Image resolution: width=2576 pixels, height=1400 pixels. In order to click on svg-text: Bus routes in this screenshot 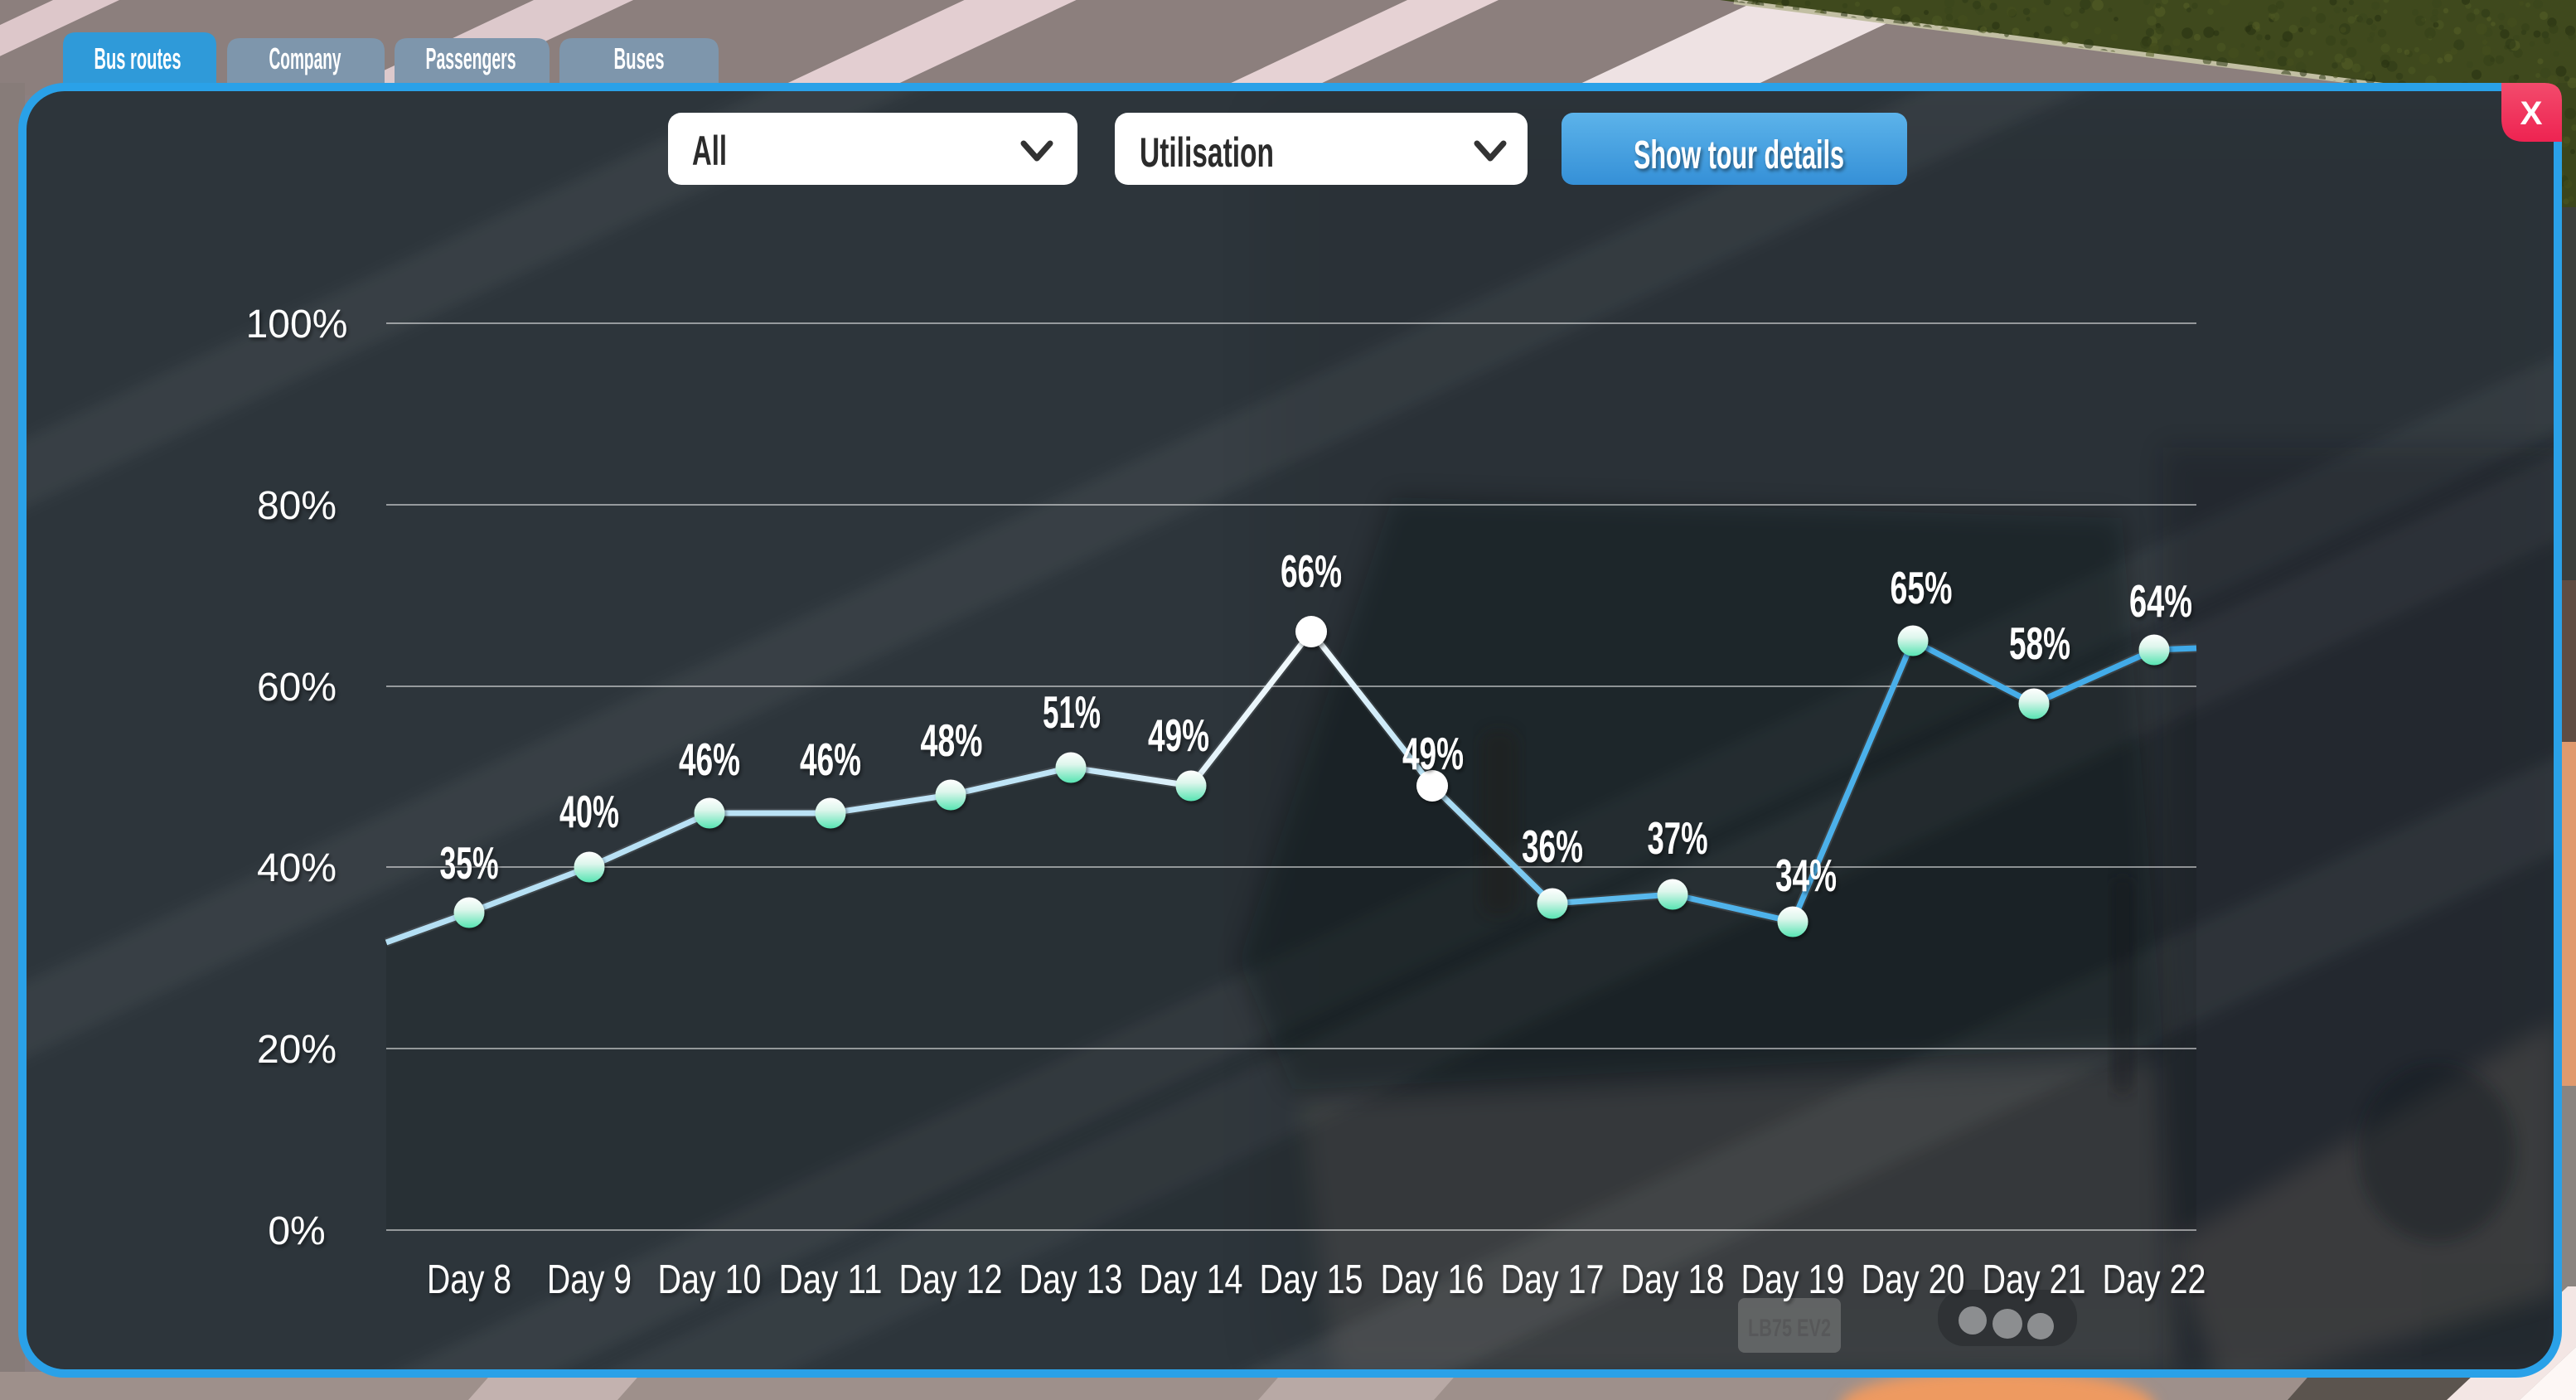, I will do `click(138, 58)`.